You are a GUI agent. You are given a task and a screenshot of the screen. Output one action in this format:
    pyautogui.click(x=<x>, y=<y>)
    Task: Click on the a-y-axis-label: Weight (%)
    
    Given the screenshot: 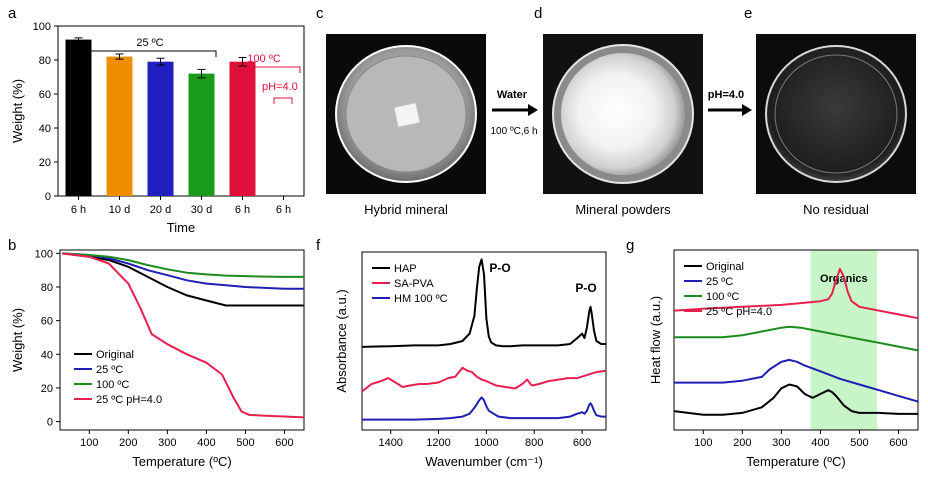 What is the action you would take?
    pyautogui.click(x=17, y=111)
    